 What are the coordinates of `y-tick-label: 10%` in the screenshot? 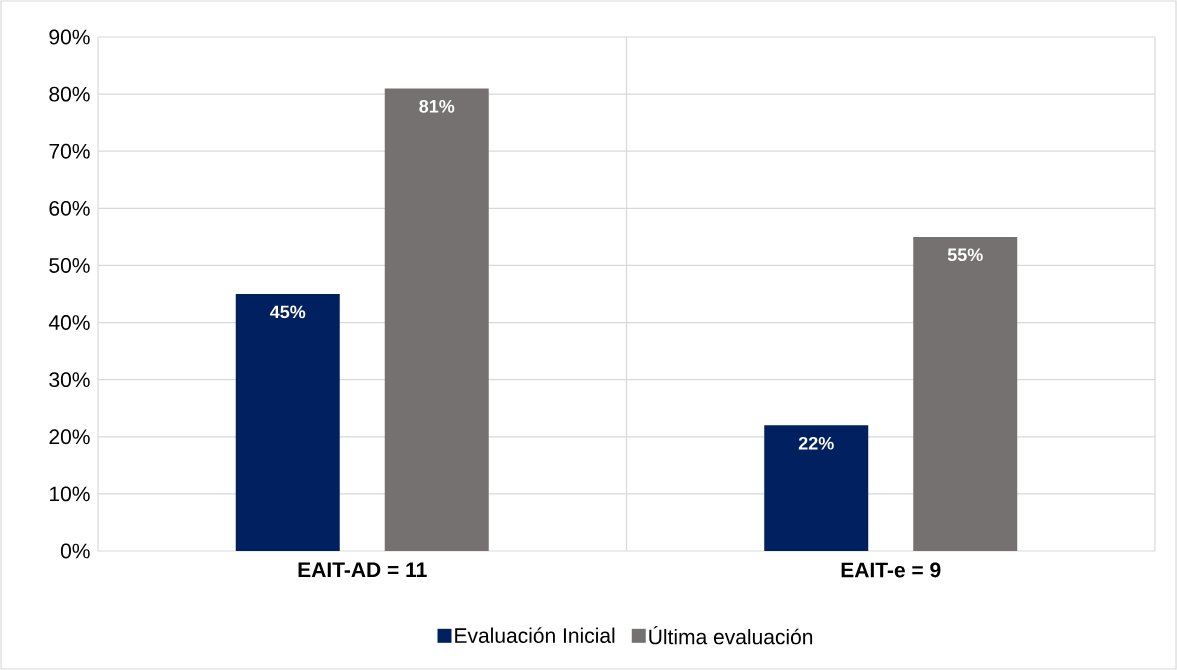 It's located at (70, 494).